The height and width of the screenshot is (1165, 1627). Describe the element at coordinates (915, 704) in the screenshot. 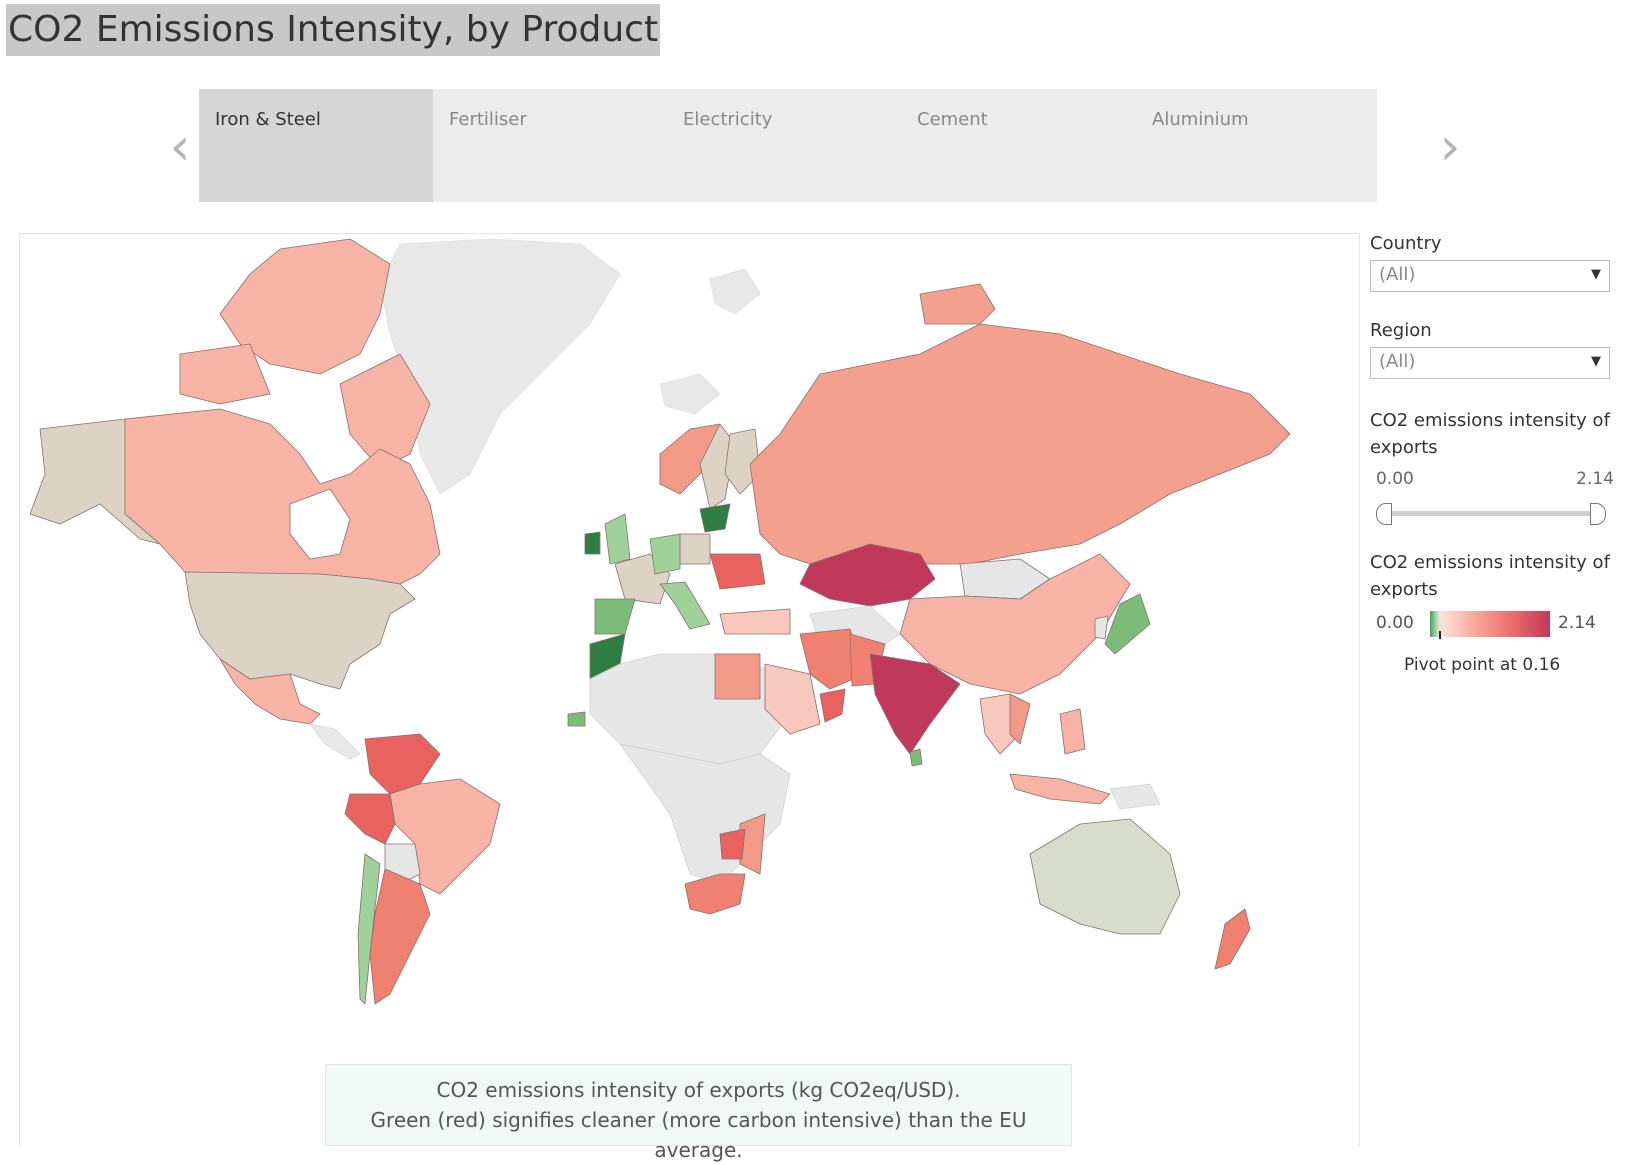

I see `india` at that location.